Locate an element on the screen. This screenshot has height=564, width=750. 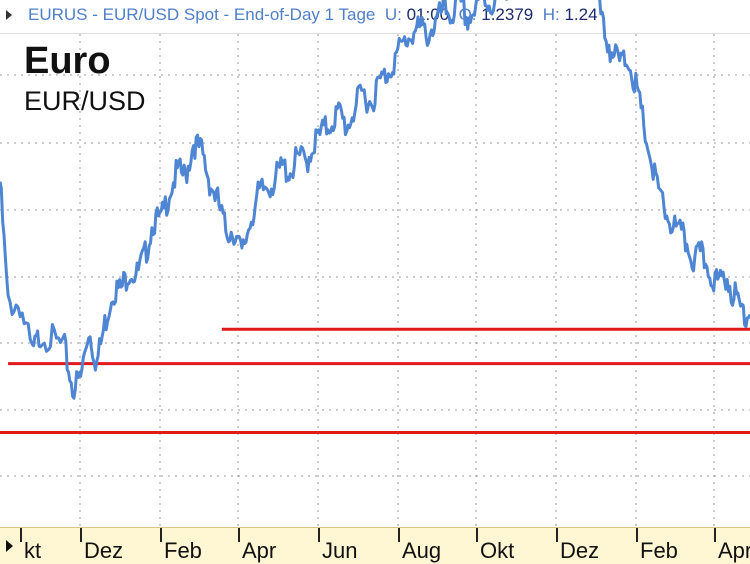
x-axis: kt Dez Feb Apr Jun Aug Okt Dez Feb Apr is located at coordinates (375, 545).